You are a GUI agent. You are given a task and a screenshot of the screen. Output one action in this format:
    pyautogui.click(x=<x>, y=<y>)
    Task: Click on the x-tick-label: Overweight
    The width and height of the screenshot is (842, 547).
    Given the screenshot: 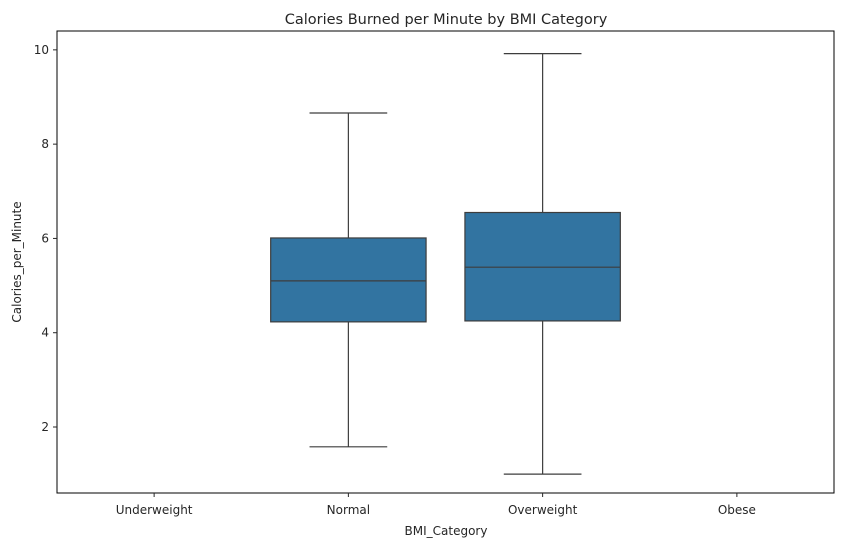 What is the action you would take?
    pyautogui.click(x=543, y=510)
    